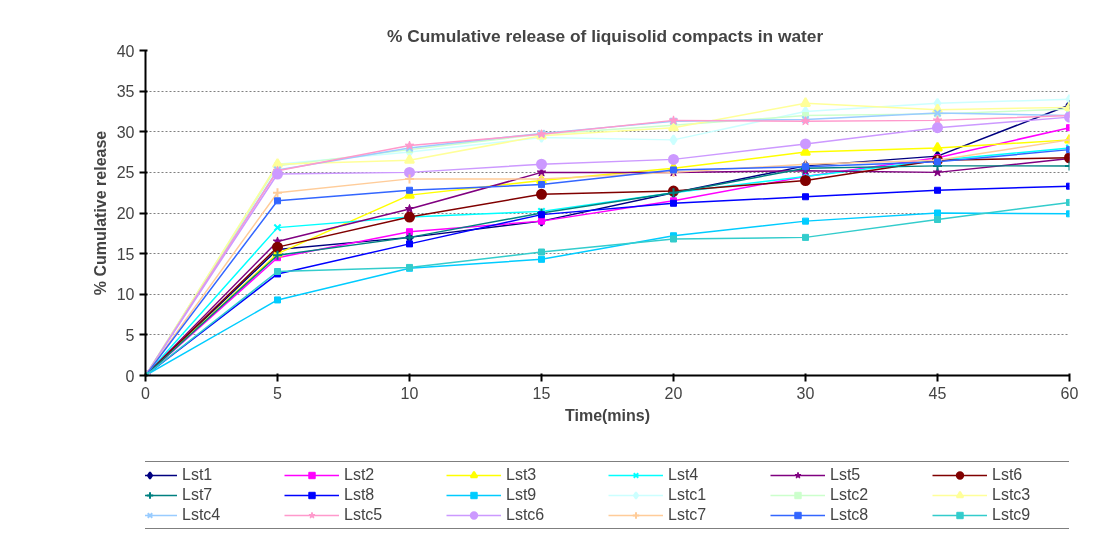  What do you see at coordinates (850, 514) in the screenshot?
I see `legend-label: Lstc8` at bounding box center [850, 514].